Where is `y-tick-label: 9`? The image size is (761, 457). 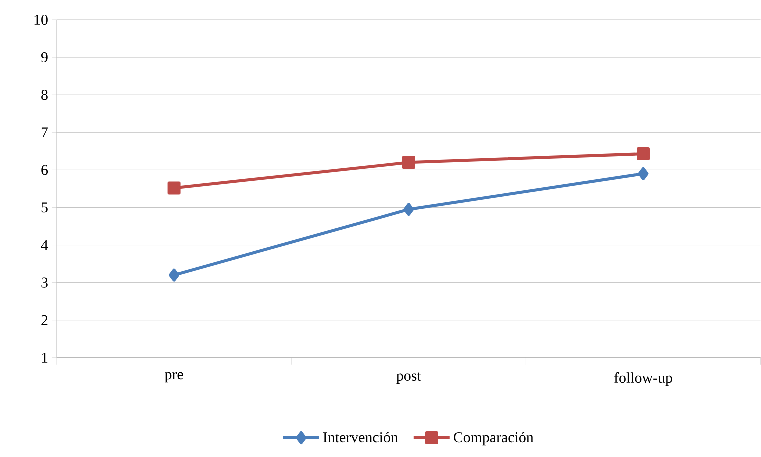
y-tick-label: 9 is located at coordinates (44, 57).